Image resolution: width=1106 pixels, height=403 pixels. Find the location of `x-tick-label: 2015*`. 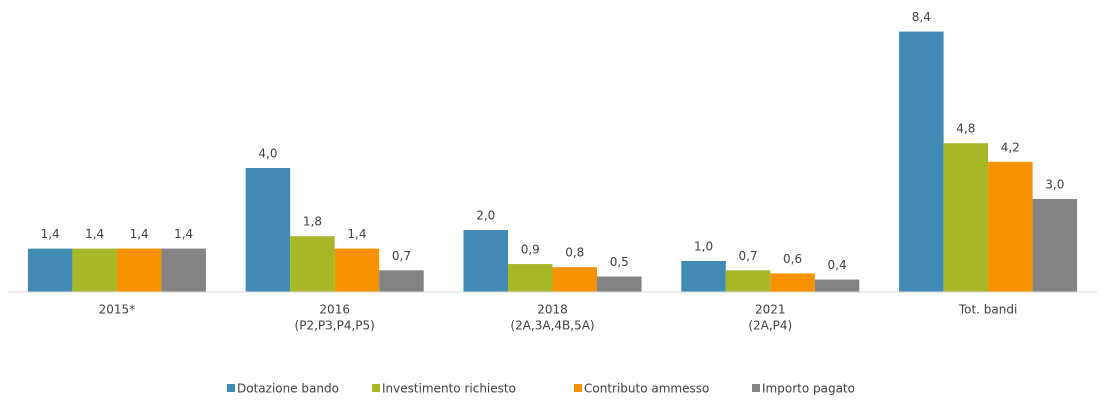

x-tick-label: 2015* is located at coordinates (117, 310).